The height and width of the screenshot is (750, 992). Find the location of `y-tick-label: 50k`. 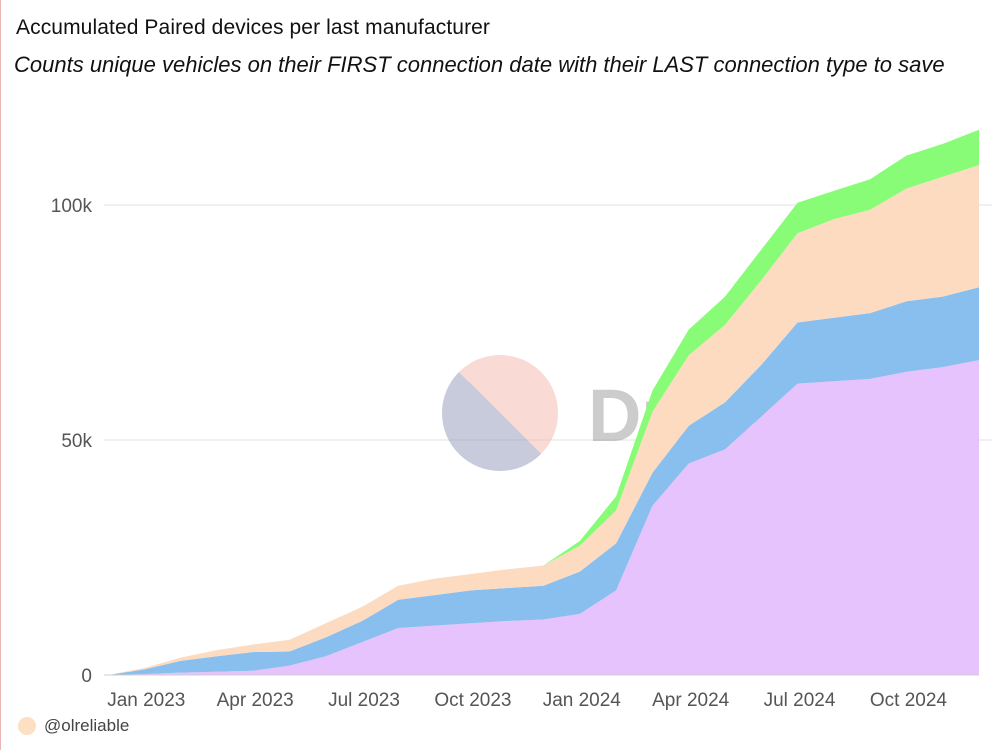

y-tick-label: 50k is located at coordinates (76, 441).